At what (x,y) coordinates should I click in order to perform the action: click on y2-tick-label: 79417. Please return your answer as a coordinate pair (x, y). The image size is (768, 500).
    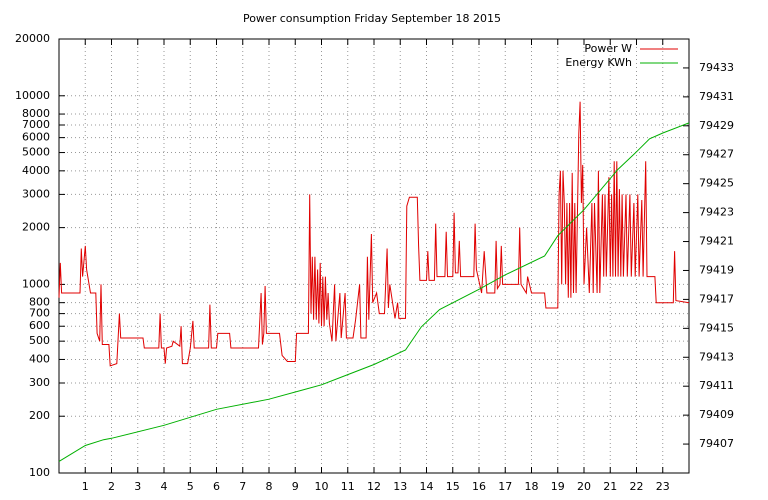
    Looking at the image, I should click on (716, 298).